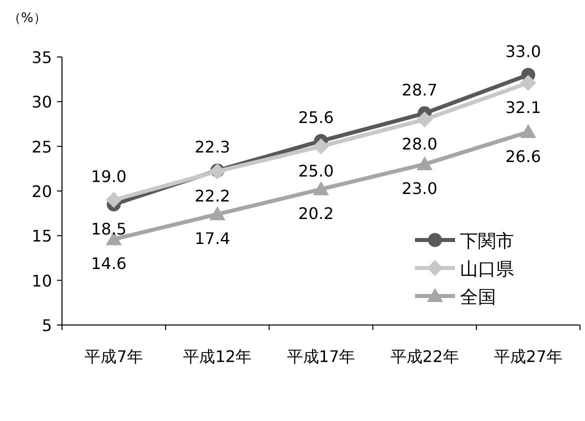 The image size is (585, 421). I want to click on data-label: 17.4, so click(212, 238).